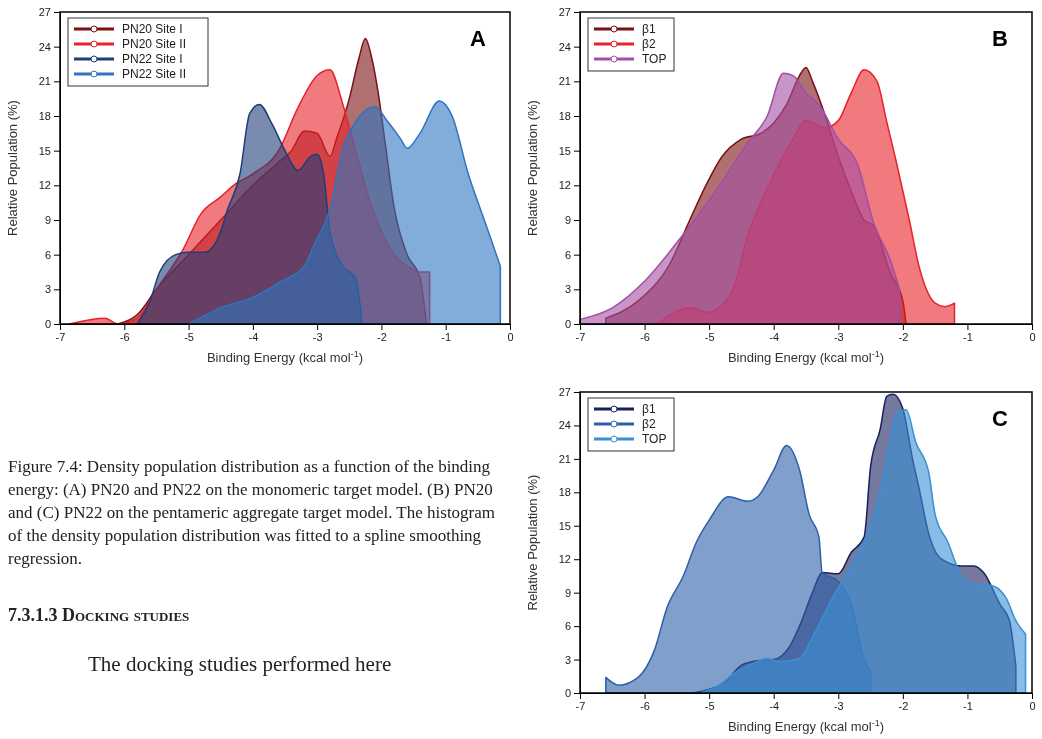  I want to click on legend-label: PN22 Site I, so click(152, 59).